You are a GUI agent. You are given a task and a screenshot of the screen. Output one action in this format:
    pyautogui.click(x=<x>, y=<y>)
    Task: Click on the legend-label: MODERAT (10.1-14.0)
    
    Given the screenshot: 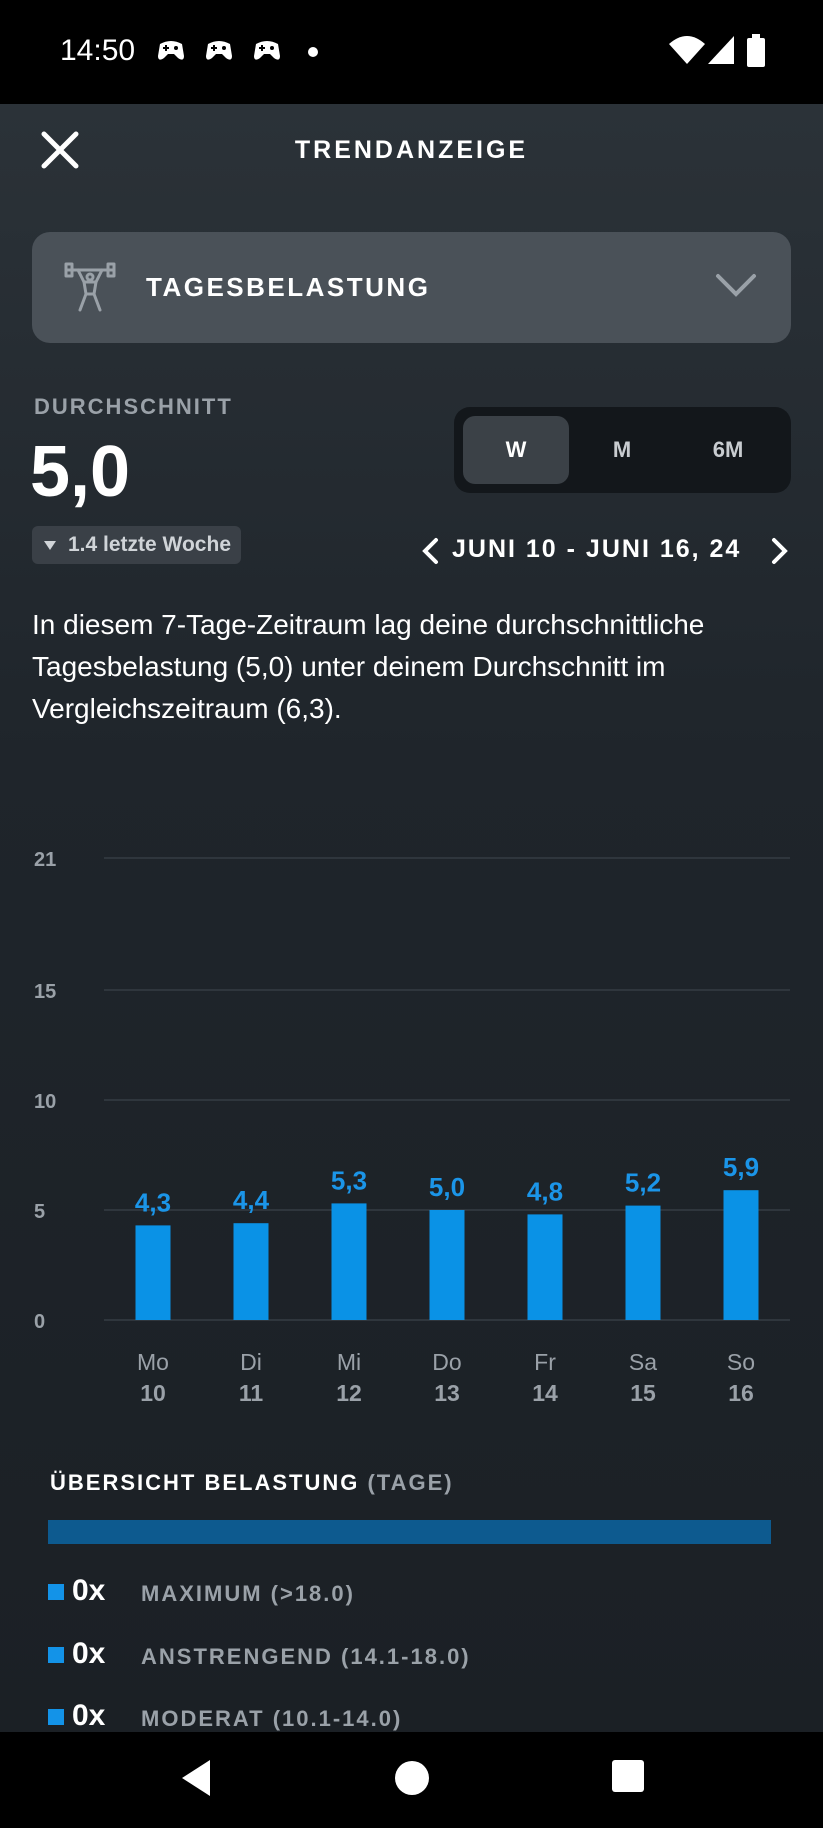 What is the action you would take?
    pyautogui.click(x=272, y=1718)
    